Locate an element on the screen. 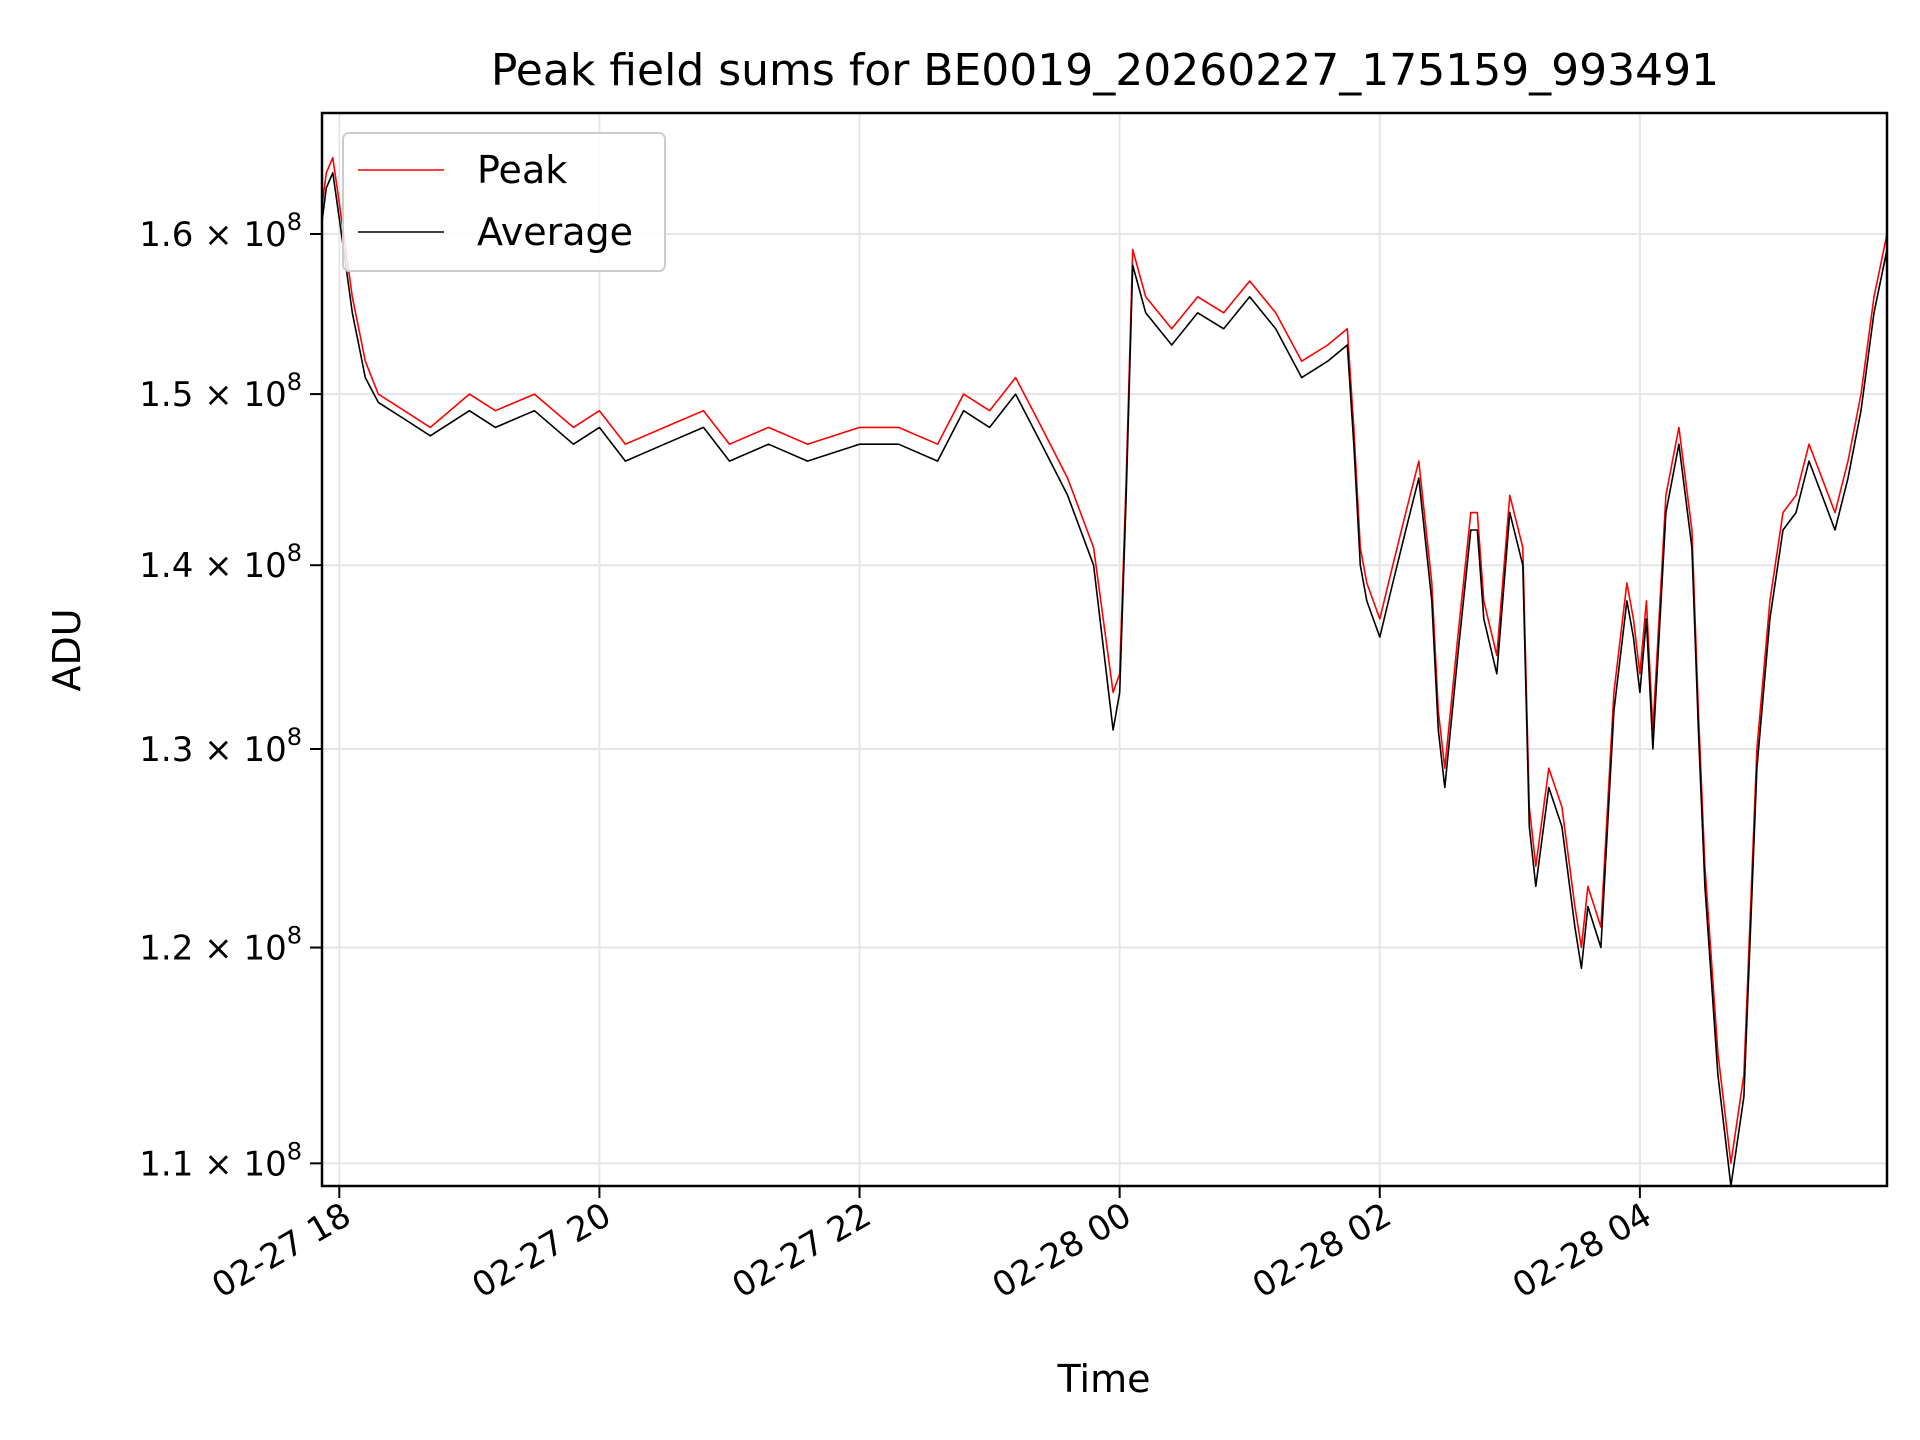  legend: Peak Average is located at coordinates (504, 202).